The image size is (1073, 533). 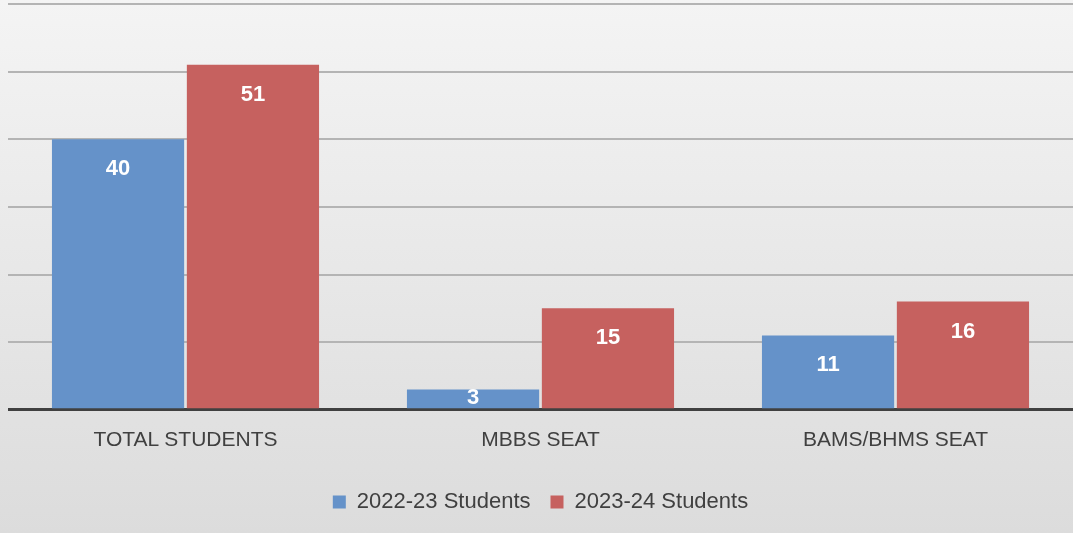 What do you see at coordinates (443, 501) in the screenshot?
I see `legend-label: 2022-23 Students` at bounding box center [443, 501].